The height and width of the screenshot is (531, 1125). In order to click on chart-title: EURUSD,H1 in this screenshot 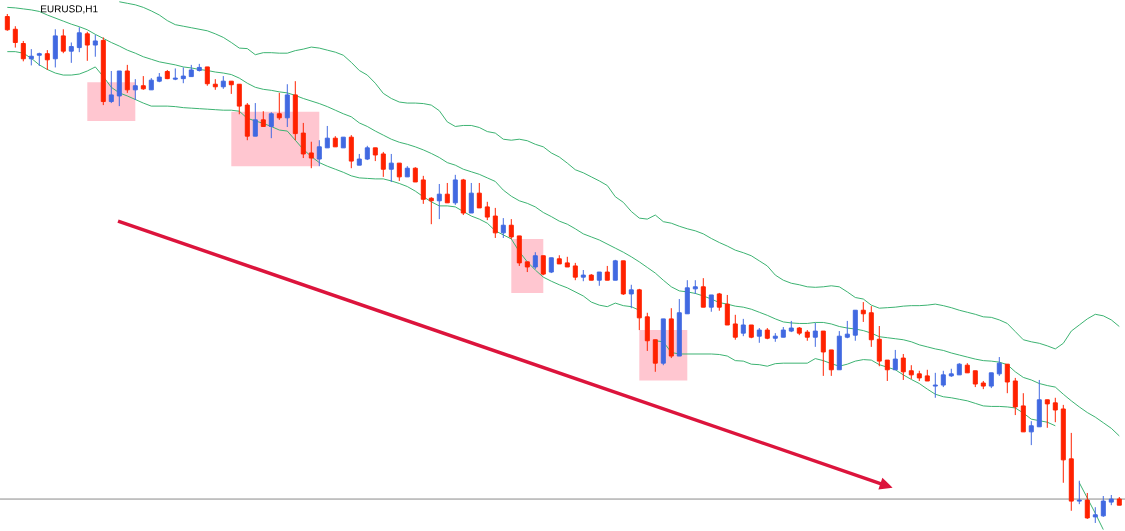, I will do `click(69, 9)`.